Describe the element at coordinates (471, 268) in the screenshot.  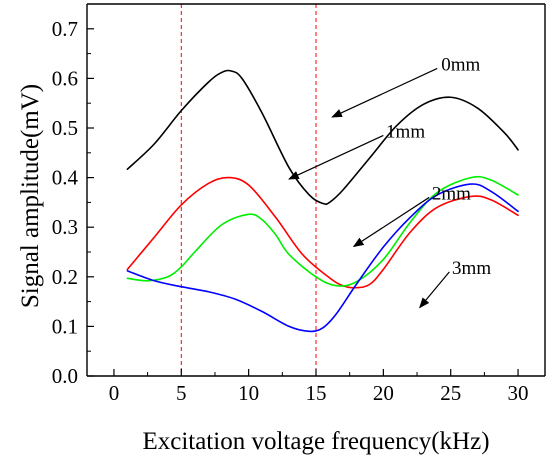
I see `annotation-label-3mm: 3mm` at that location.